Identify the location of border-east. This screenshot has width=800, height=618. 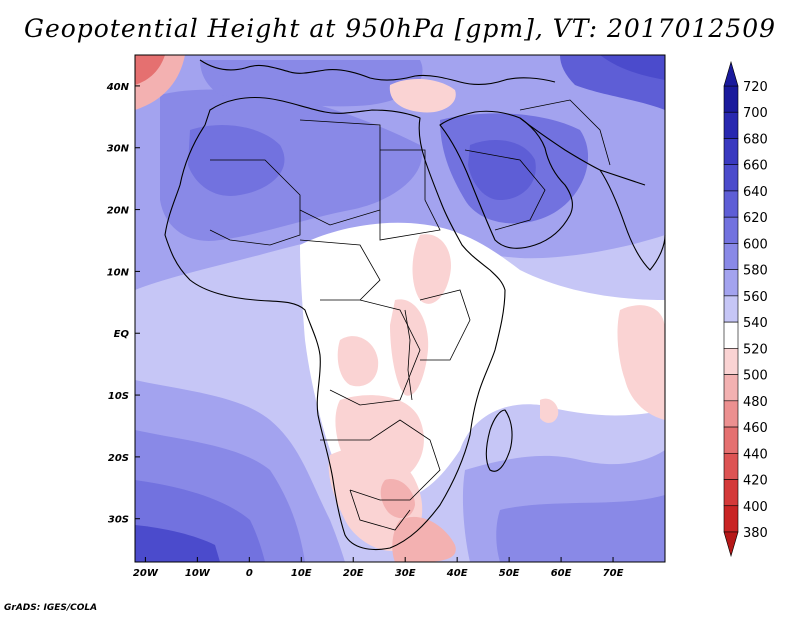
(445, 325).